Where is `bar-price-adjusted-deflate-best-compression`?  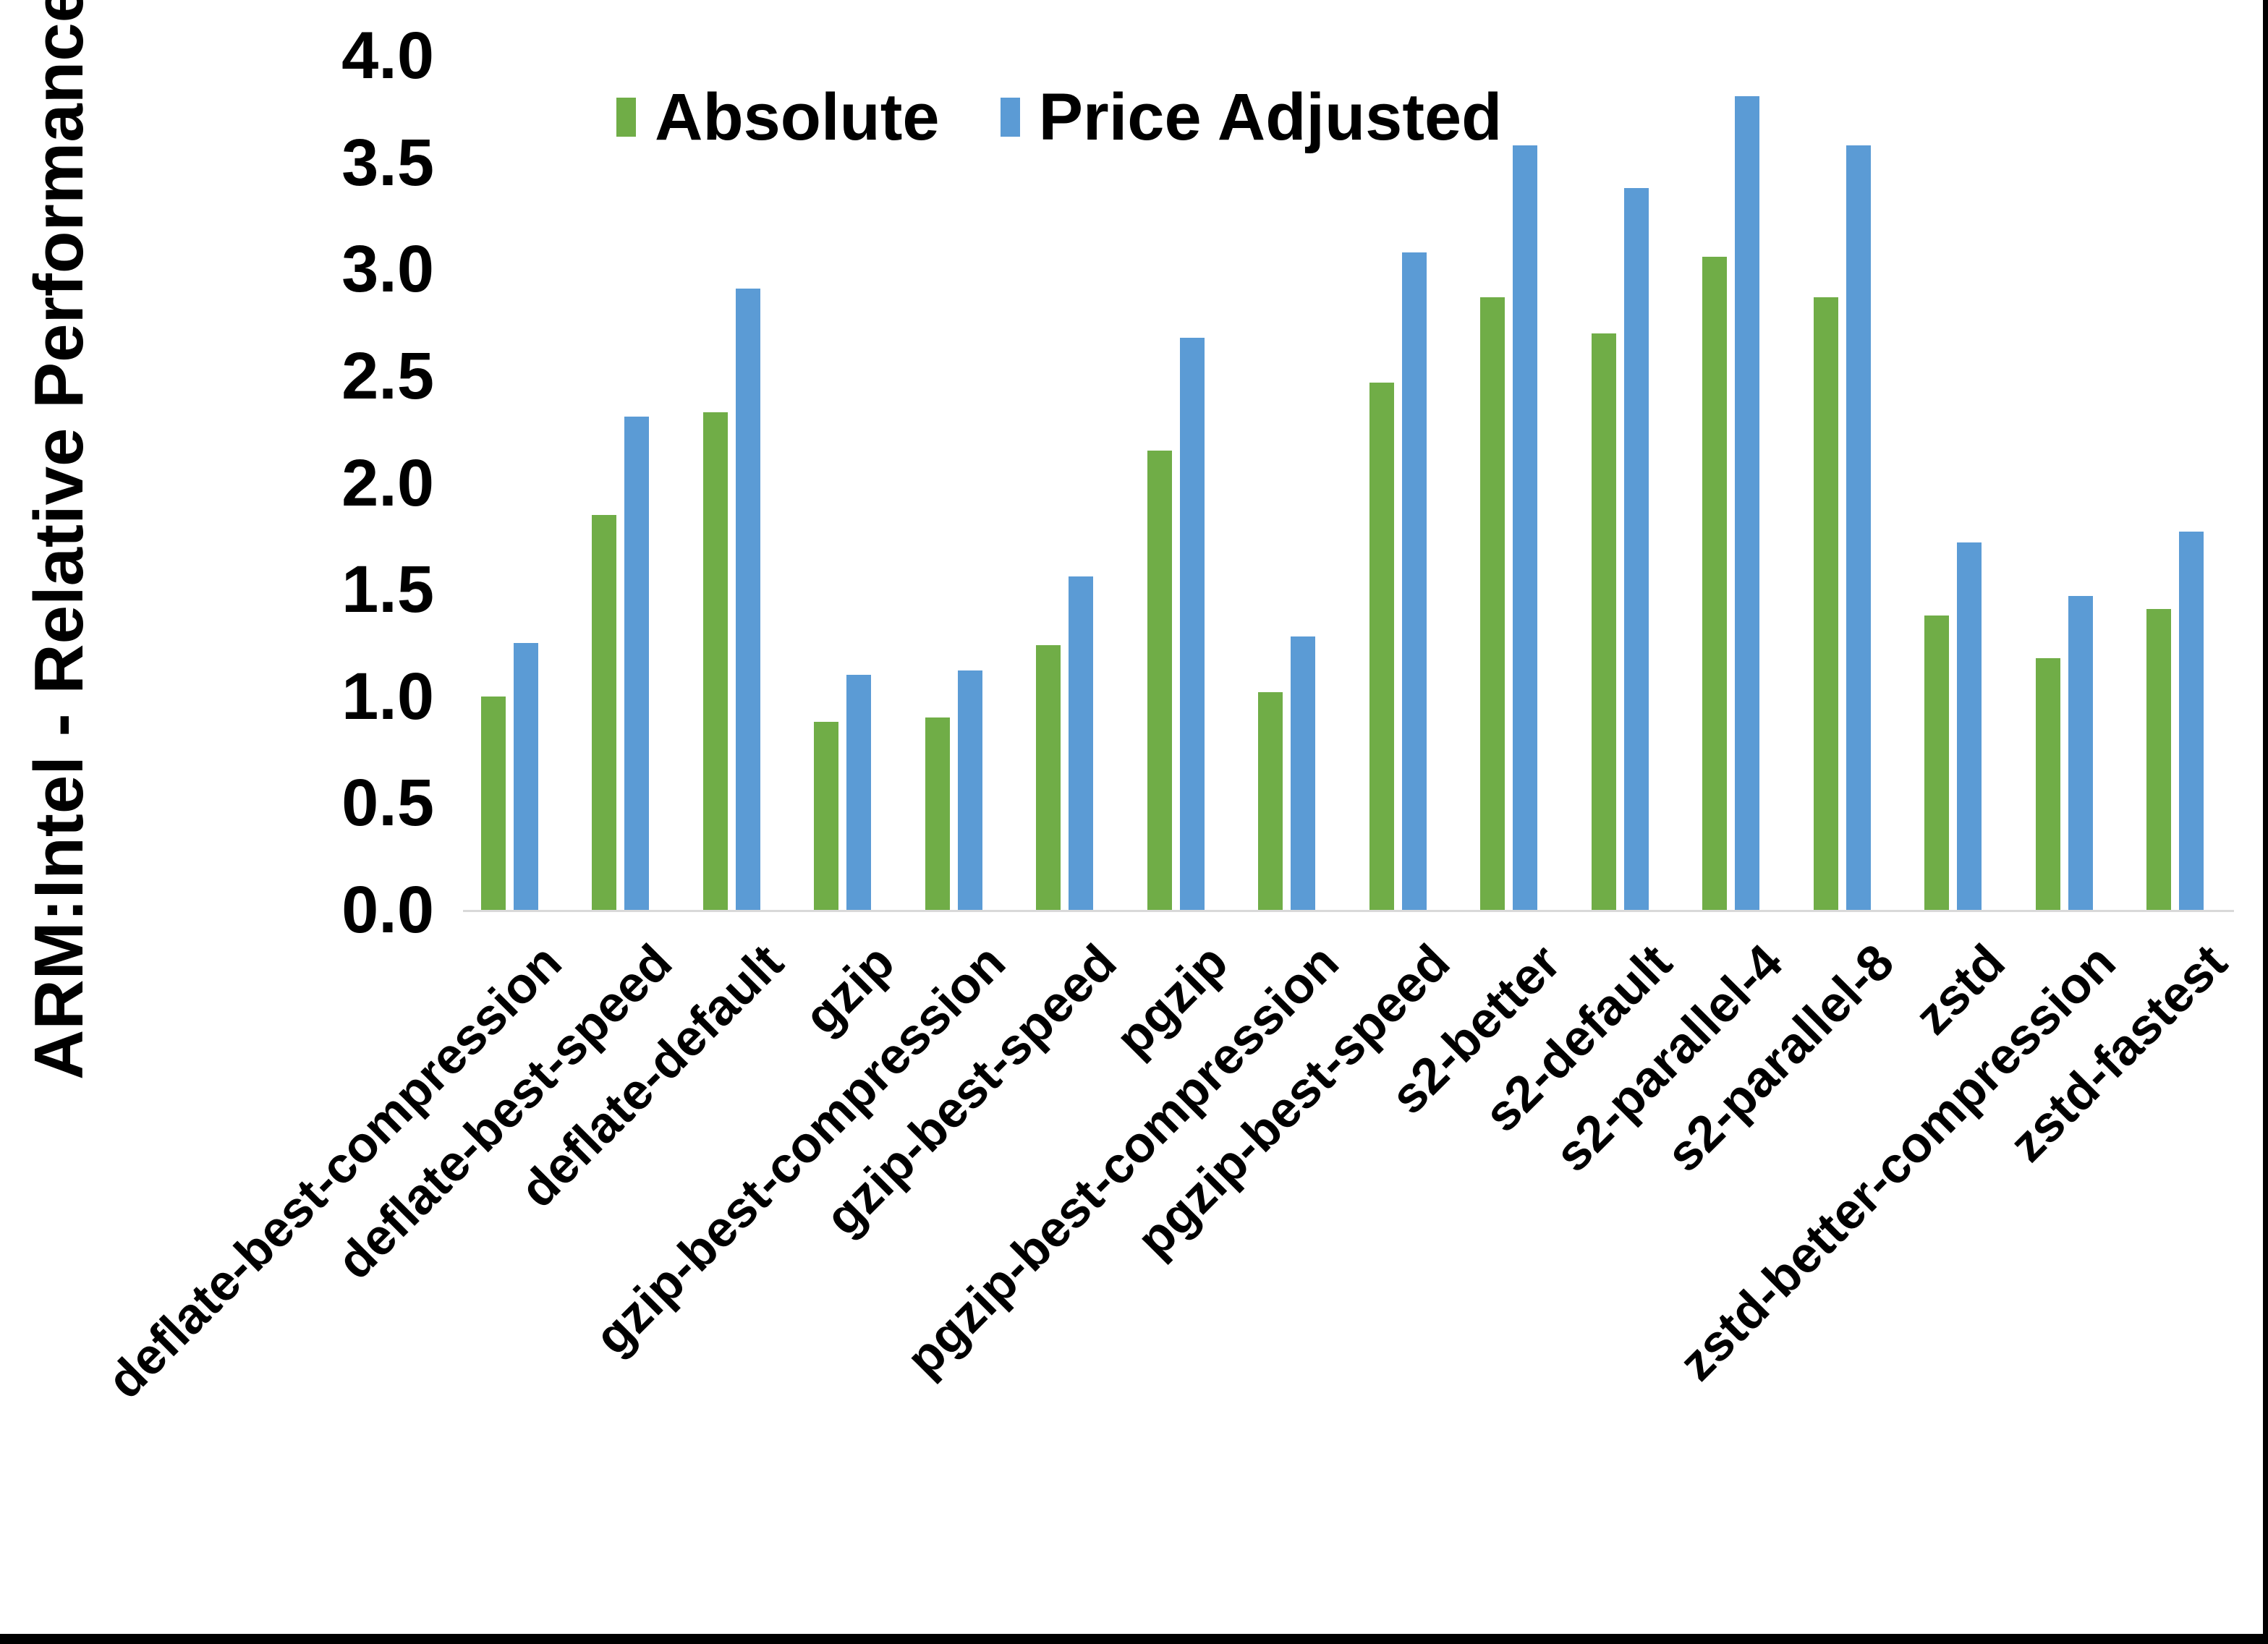 bar-price-adjusted-deflate-best-compression is located at coordinates (526, 776).